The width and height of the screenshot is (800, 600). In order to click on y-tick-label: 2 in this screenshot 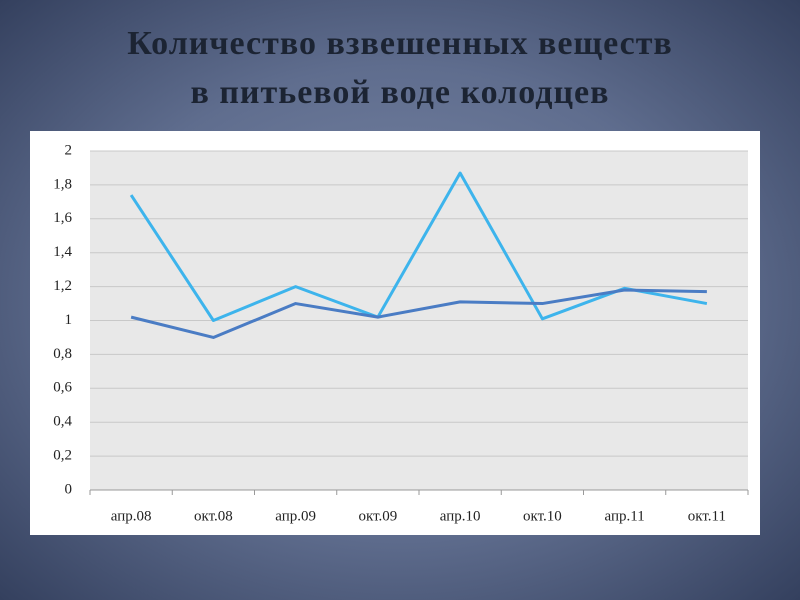, I will do `click(69, 150)`.